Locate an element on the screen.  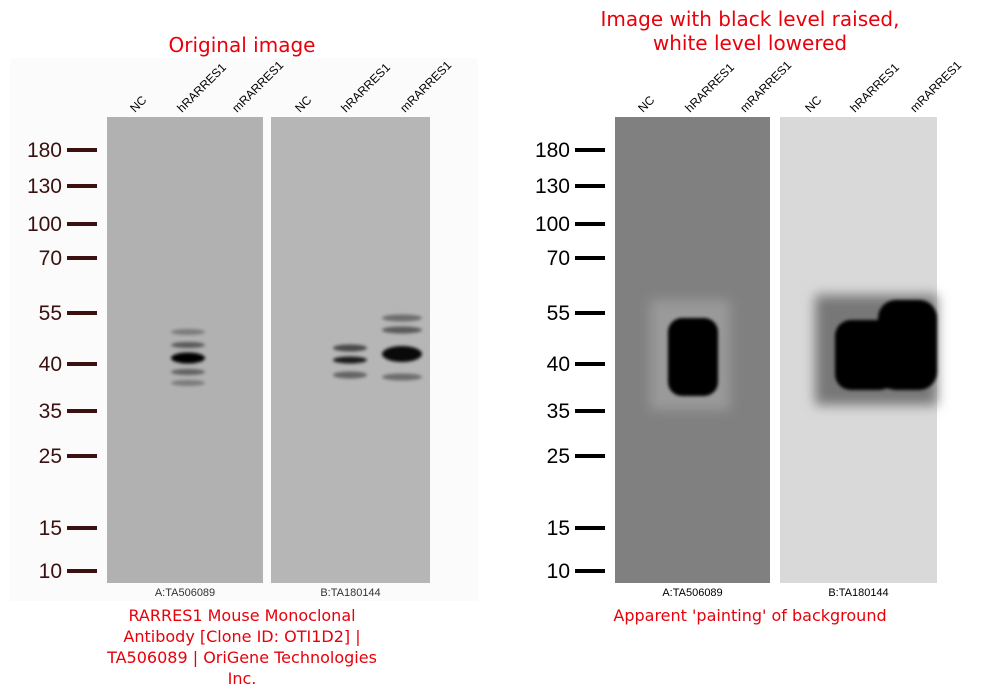
panel-caption: Apparent 'painting' of background is located at coordinates (750, 615).